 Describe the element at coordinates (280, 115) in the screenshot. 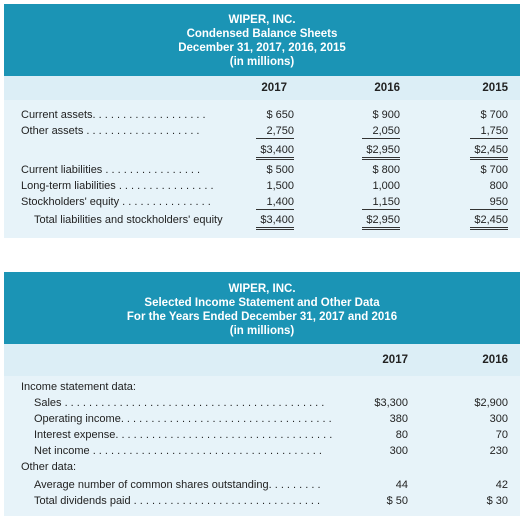

I see `cell-value: $ 650` at that location.